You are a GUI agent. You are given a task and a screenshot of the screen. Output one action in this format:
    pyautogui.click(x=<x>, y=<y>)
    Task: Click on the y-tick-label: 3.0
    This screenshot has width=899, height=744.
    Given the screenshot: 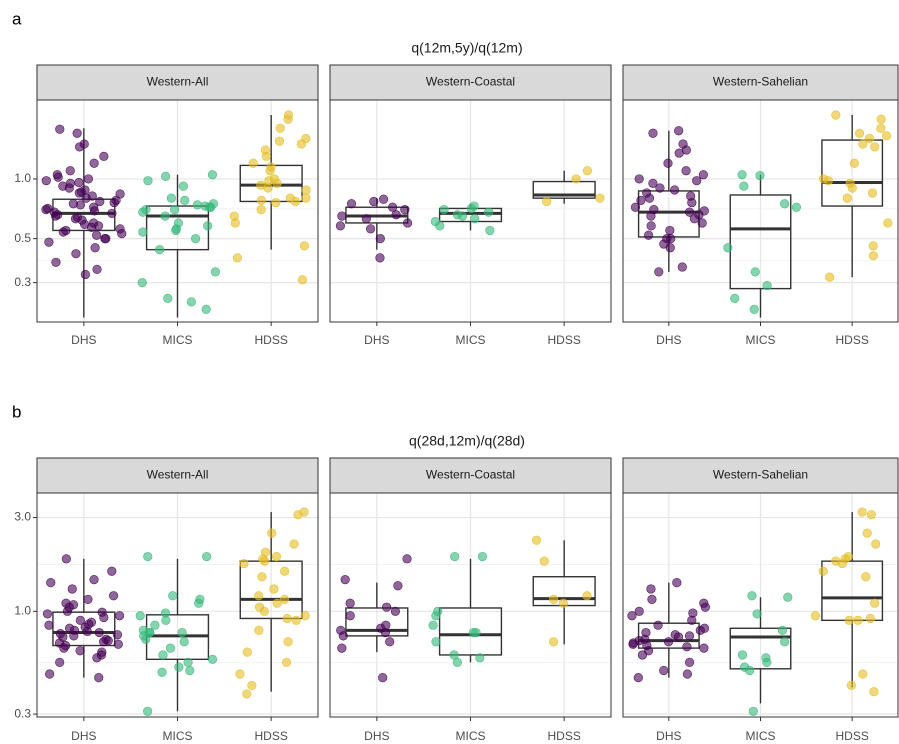 What is the action you would take?
    pyautogui.click(x=22, y=517)
    